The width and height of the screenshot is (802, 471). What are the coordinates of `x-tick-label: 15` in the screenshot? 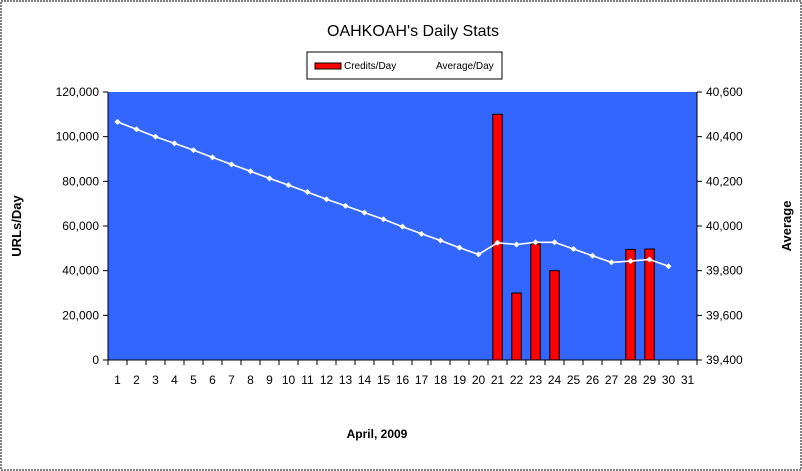 It's located at (384, 380).